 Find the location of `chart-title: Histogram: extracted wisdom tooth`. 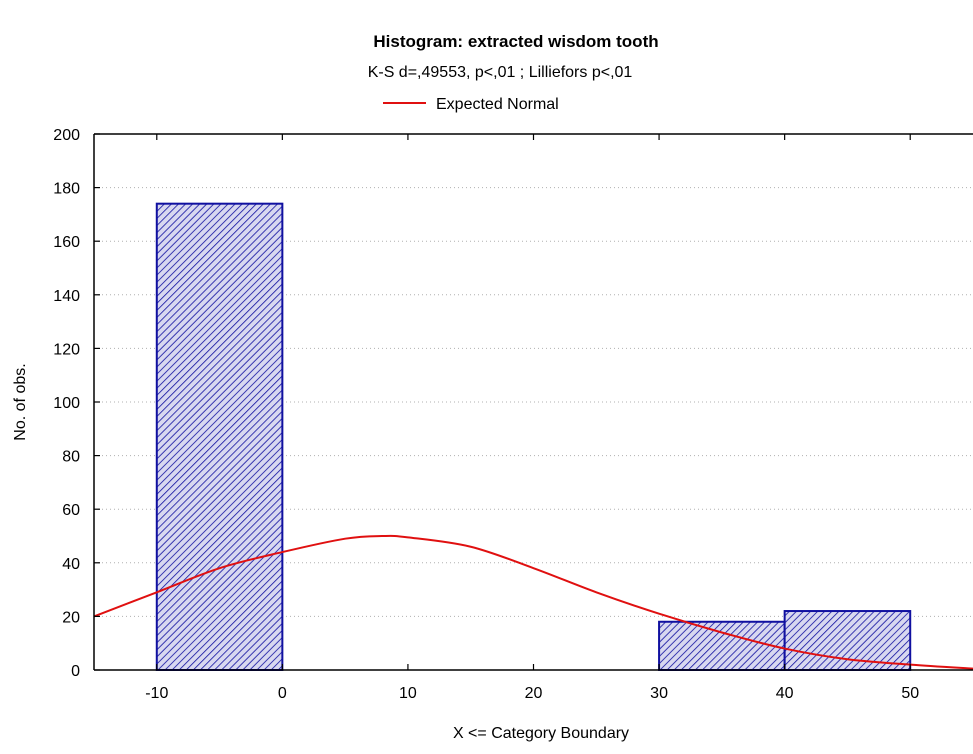

chart-title: Histogram: extracted wisdom tooth is located at coordinates (515, 41).